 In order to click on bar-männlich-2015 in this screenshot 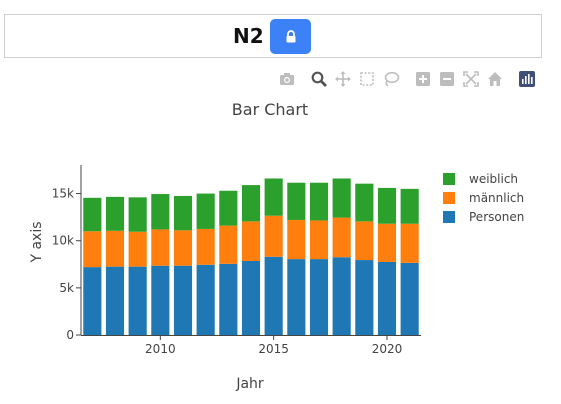, I will do `click(273, 236)`.